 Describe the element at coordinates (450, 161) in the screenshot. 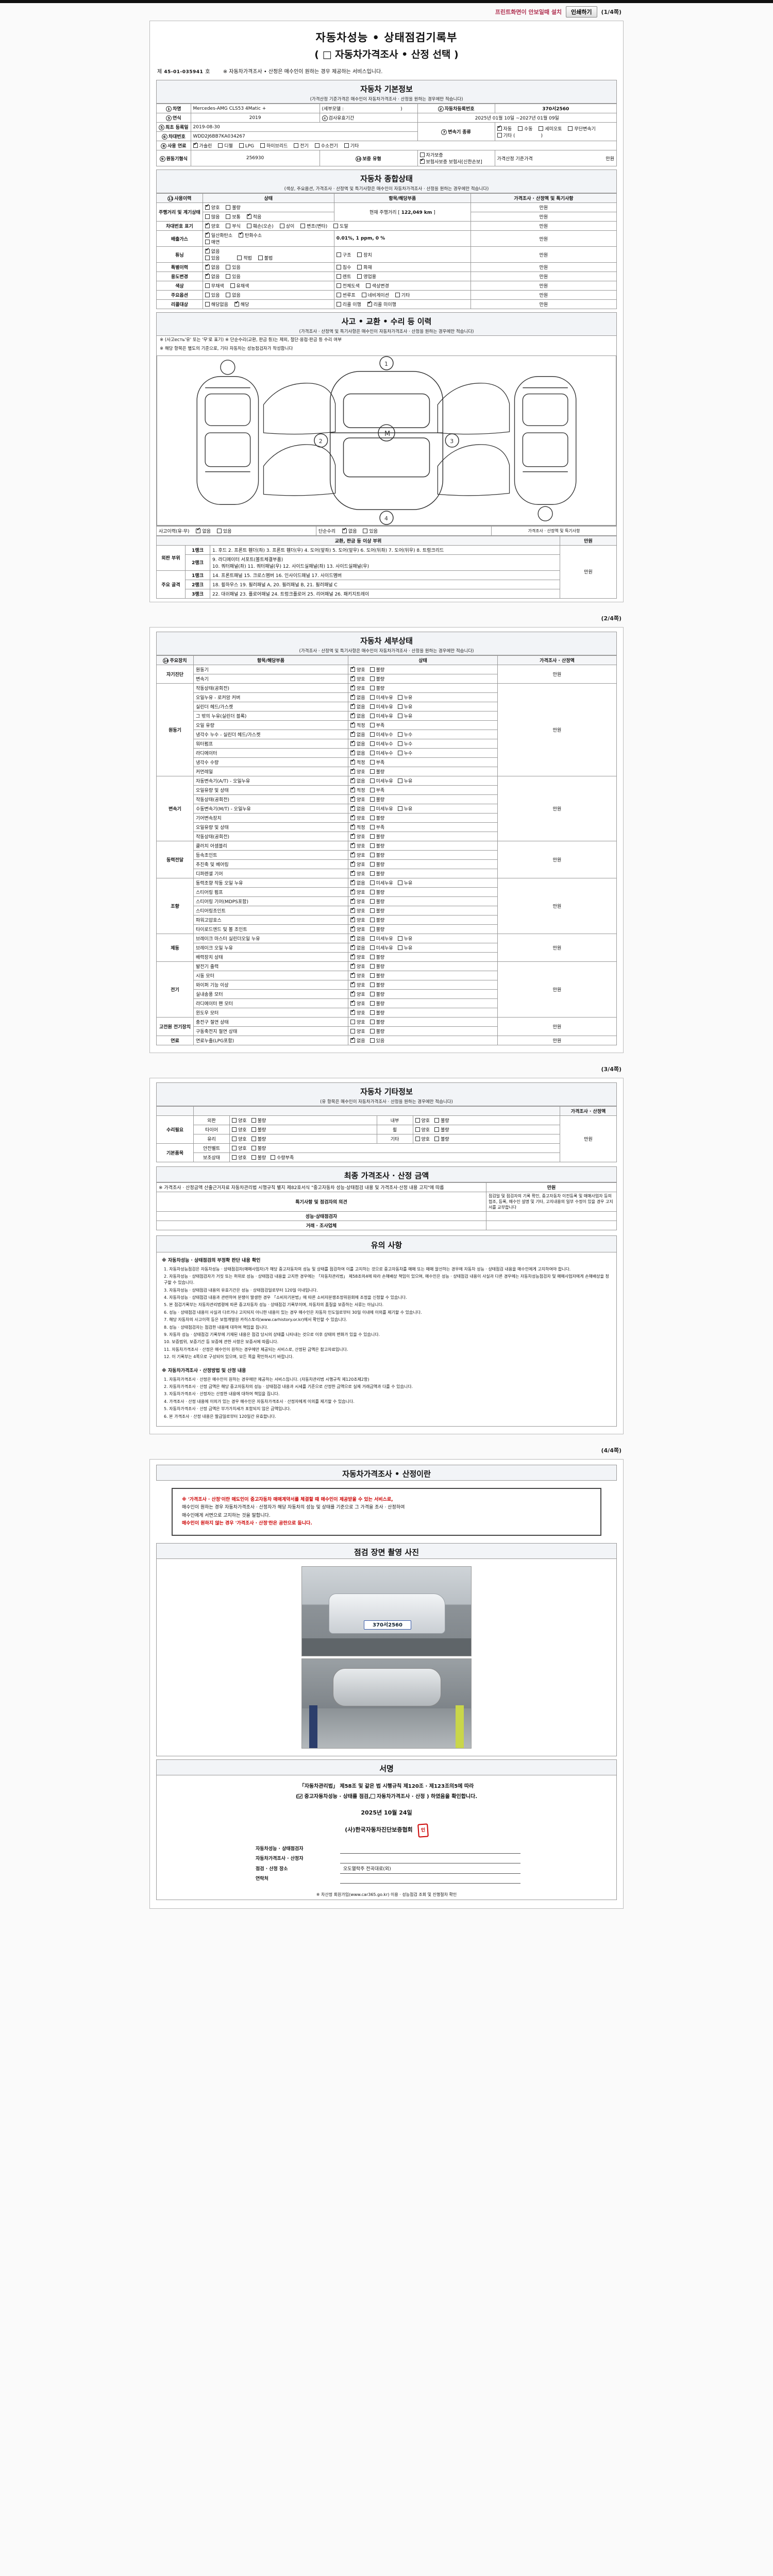

I see `checkbox-warranty-insurer: 보험사보증 보험사[신한손보]` at that location.